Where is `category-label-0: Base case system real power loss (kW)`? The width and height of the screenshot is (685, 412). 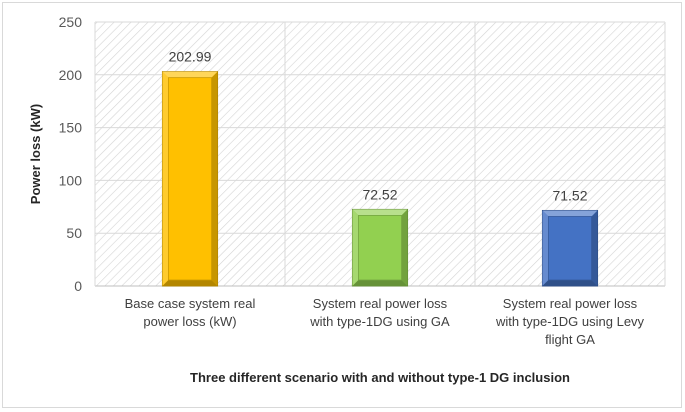 category-label-0: Base case system real power loss (kW) is located at coordinates (190, 312).